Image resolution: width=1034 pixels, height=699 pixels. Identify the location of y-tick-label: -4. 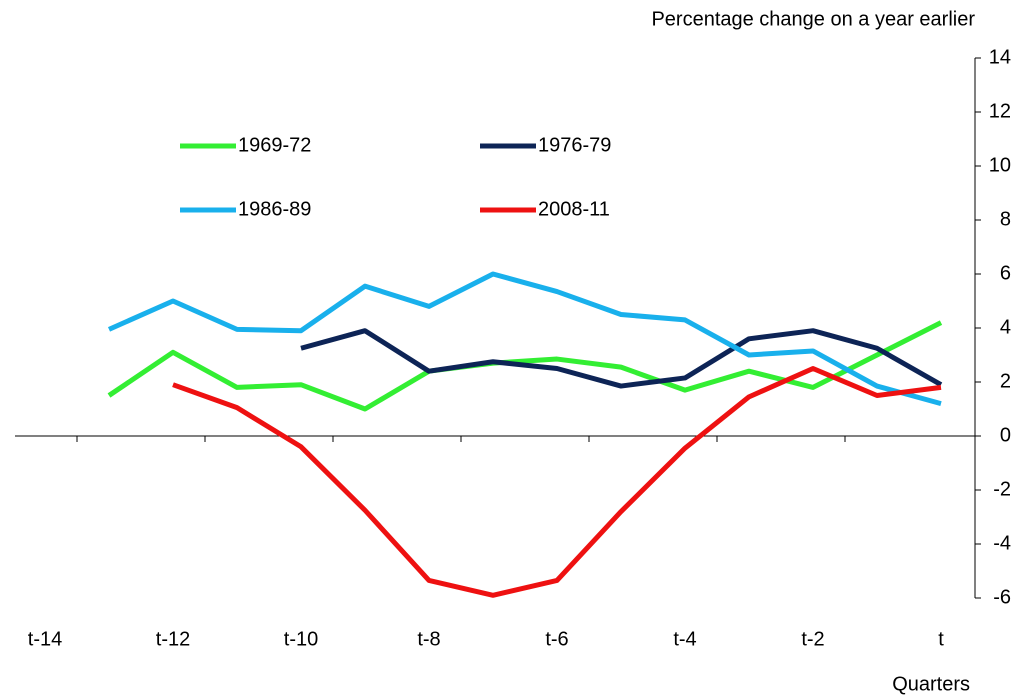
(1002, 543).